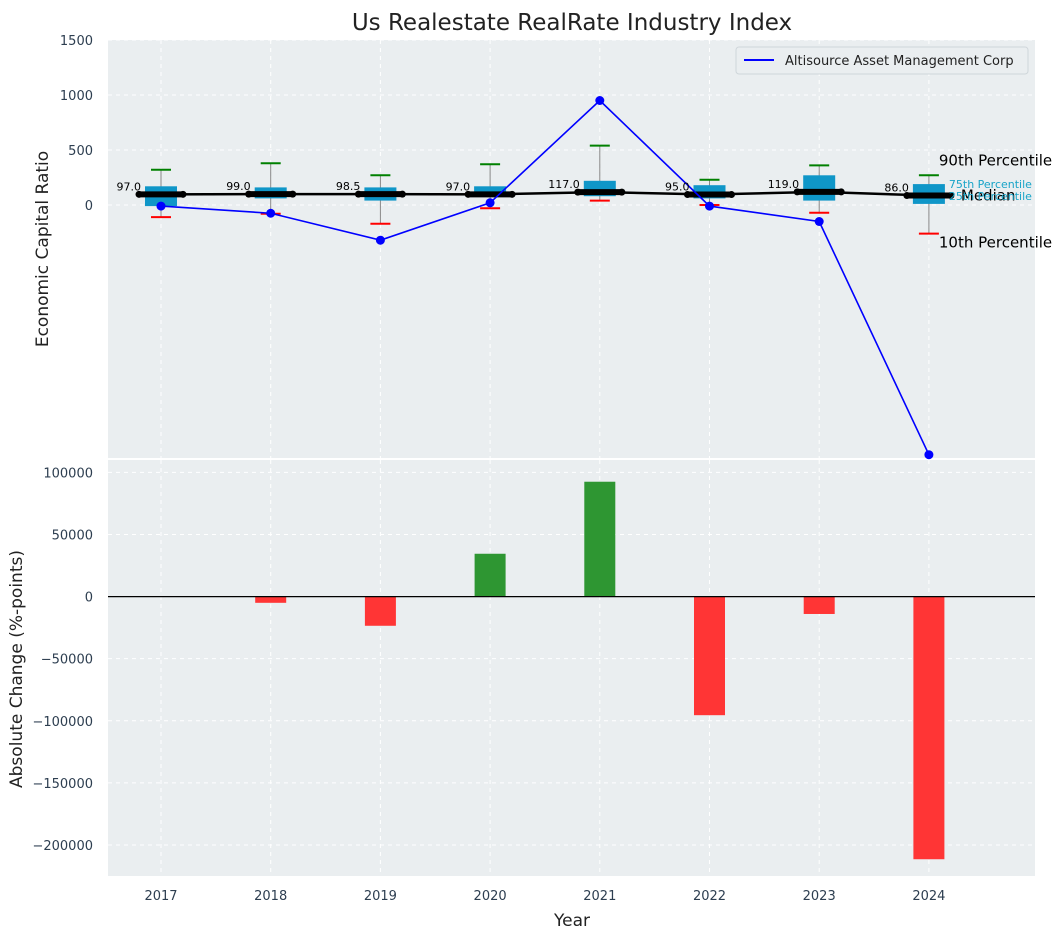  What do you see at coordinates (572, 23) in the screenshot?
I see `chart-title: Us Realestate RealRate Industry Index` at bounding box center [572, 23].